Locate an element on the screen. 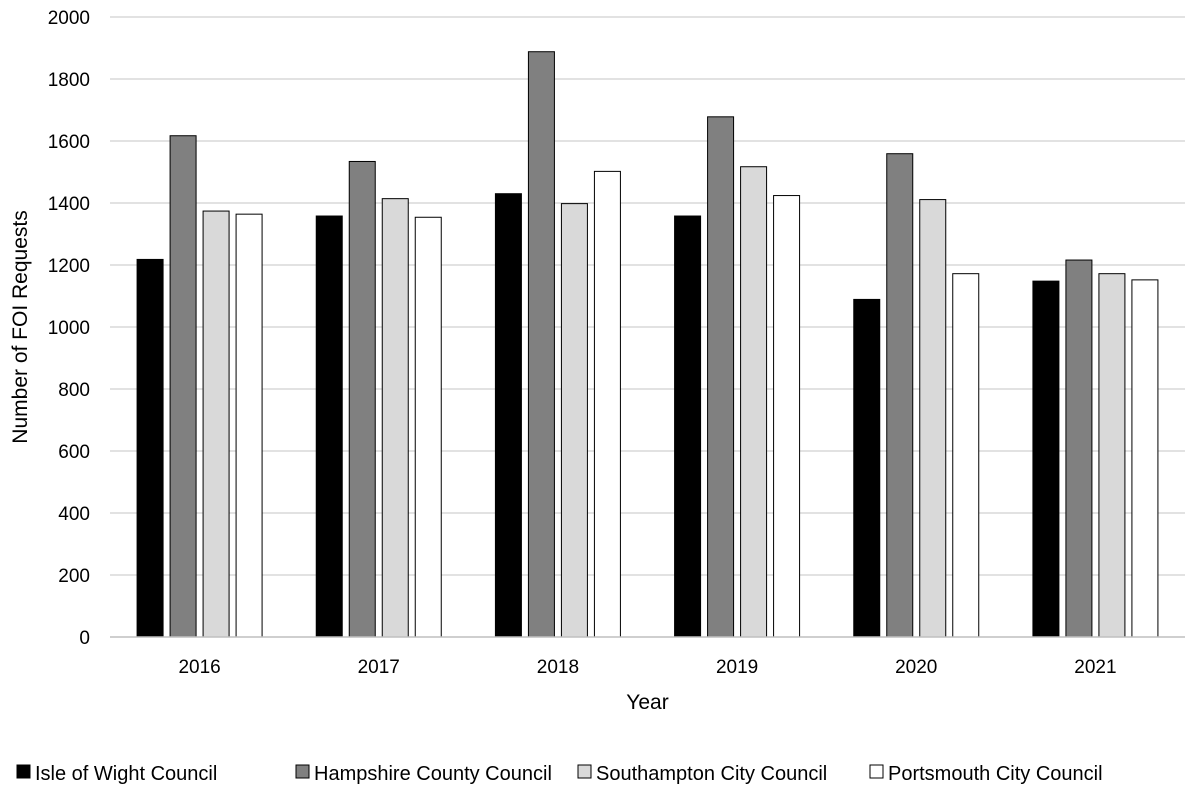 The height and width of the screenshot is (794, 1189). y-axis-title: Number of FOI Requests is located at coordinates (20, 326).